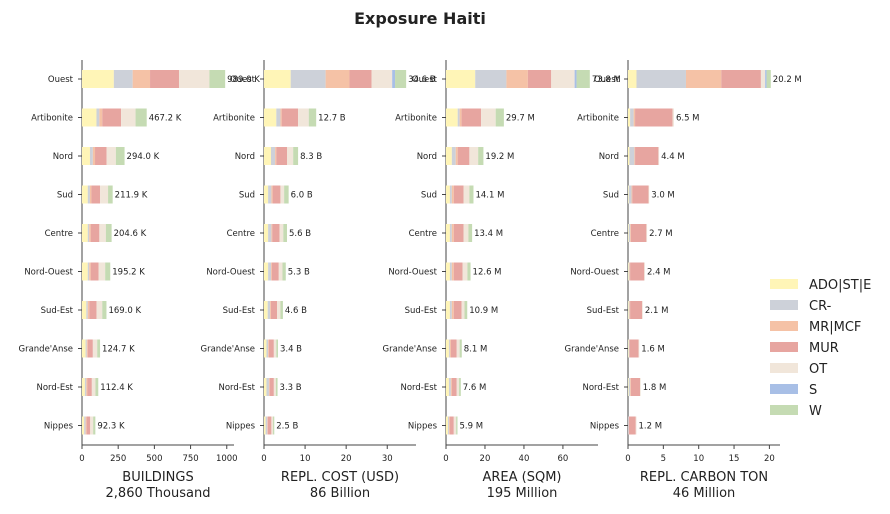 Image resolution: width=890 pixels, height=514 pixels. I want to click on value-label: 6.0 B, so click(302, 196).